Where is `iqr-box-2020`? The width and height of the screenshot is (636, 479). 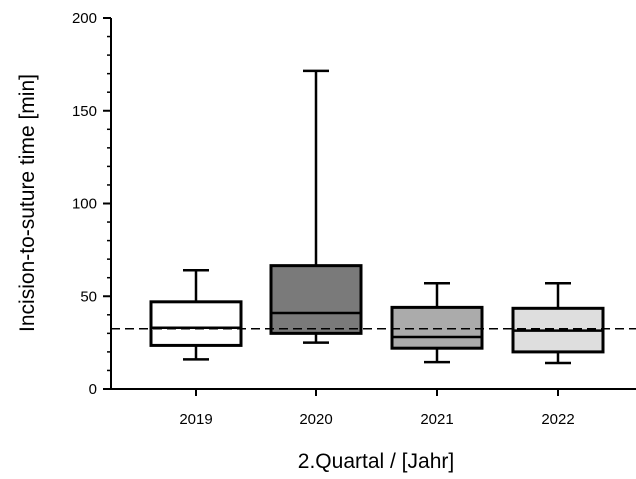 iqr-box-2020 is located at coordinates (316, 299).